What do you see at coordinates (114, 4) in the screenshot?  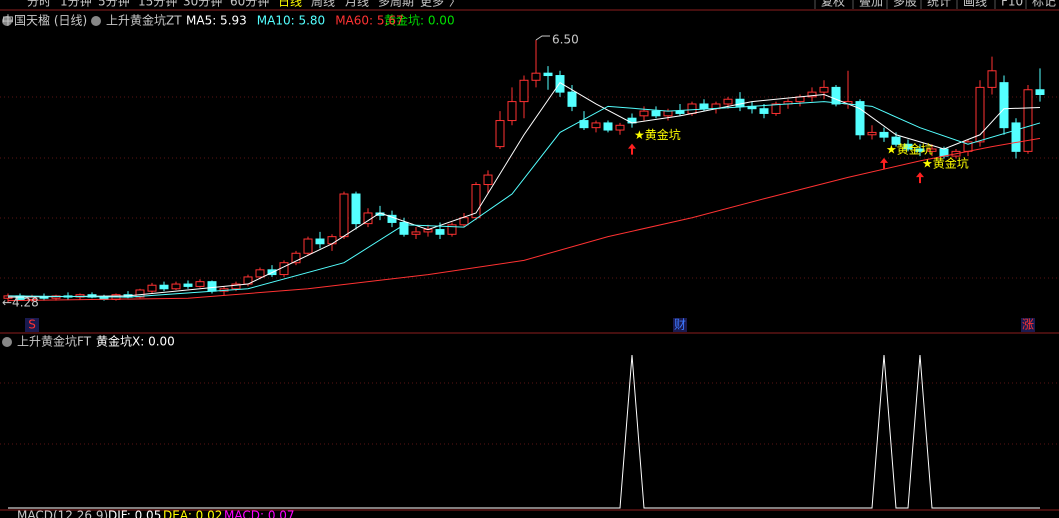 I see `menu-item: 5分钟` at bounding box center [114, 4].